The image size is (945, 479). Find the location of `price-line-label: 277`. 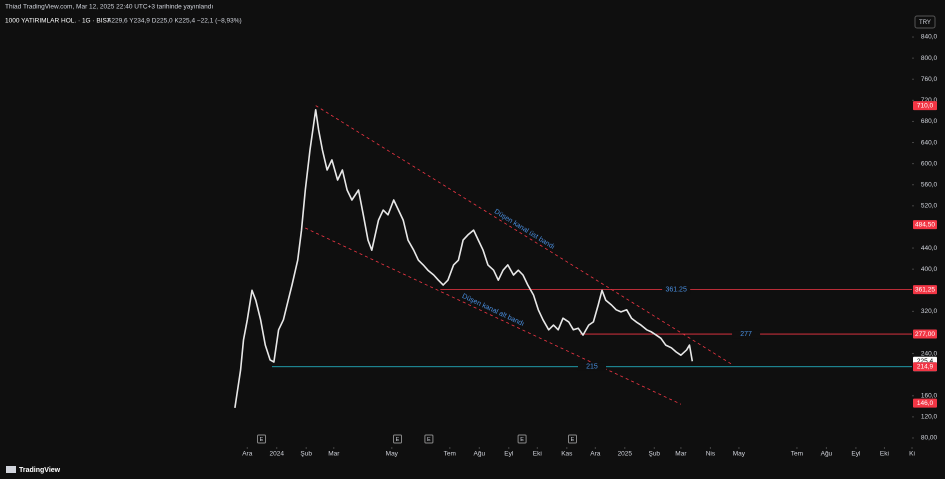

price-line-label: 277 is located at coordinates (746, 334).